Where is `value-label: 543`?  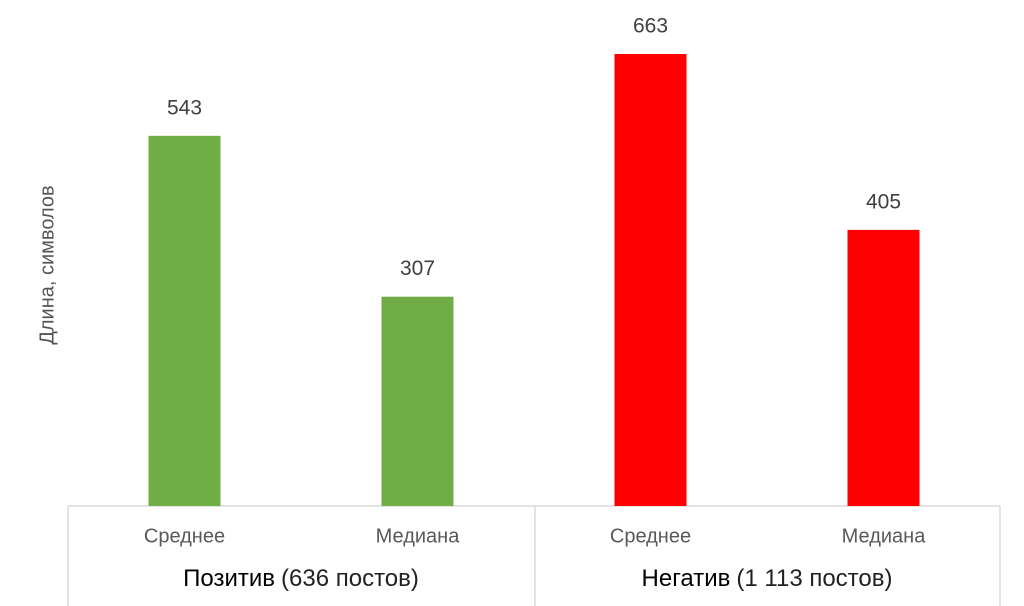 value-label: 543 is located at coordinates (184, 107).